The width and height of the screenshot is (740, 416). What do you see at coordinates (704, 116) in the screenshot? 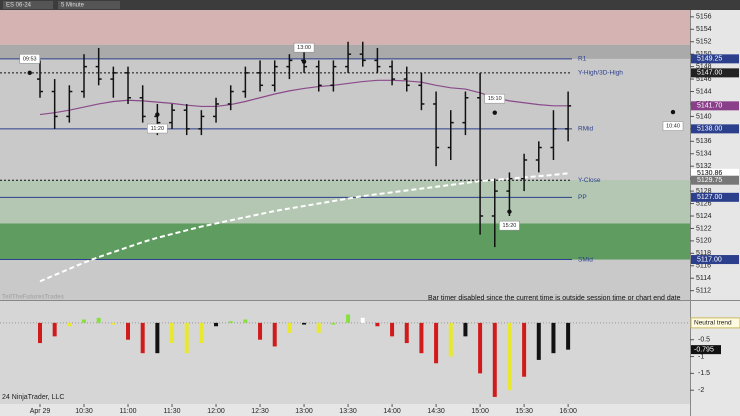
I see `y-tick-label: 5140` at bounding box center [704, 116].